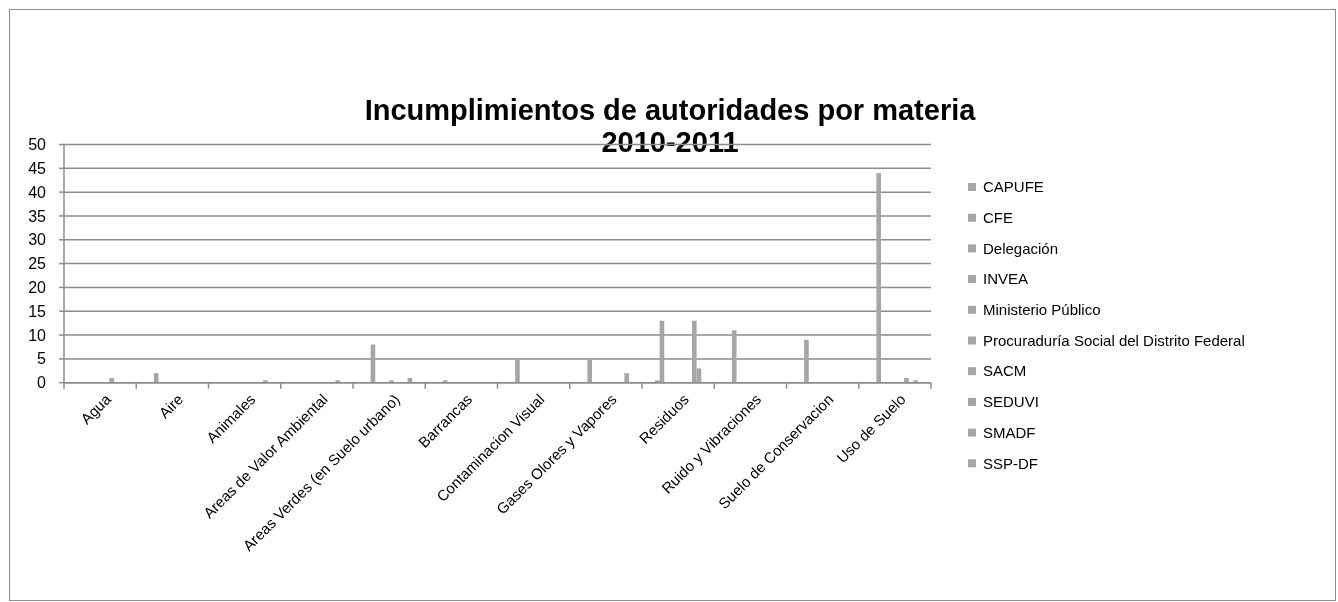  What do you see at coordinates (670, 126) in the screenshot?
I see `chart-title: Incumplimientos de autoridades por materia 2010-2011` at bounding box center [670, 126].